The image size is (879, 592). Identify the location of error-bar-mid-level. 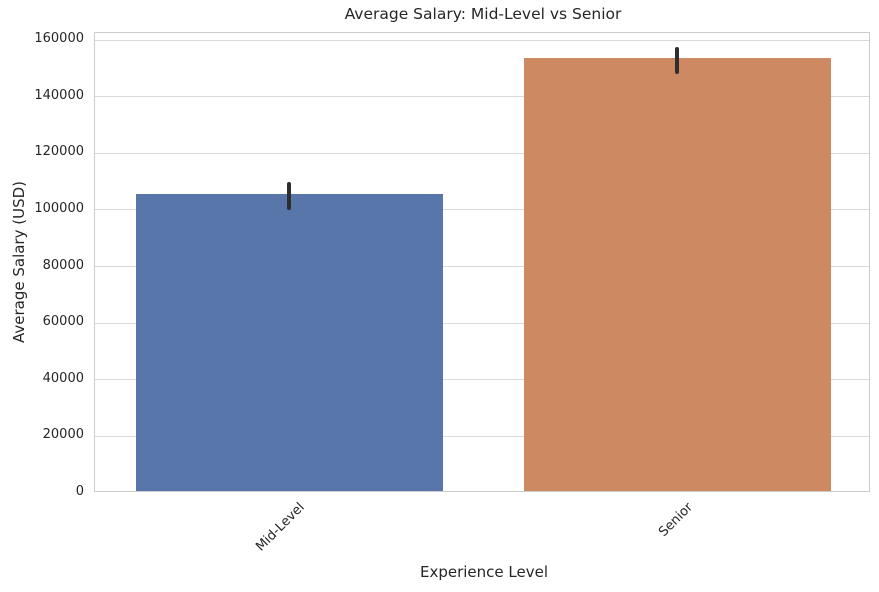
(289, 196).